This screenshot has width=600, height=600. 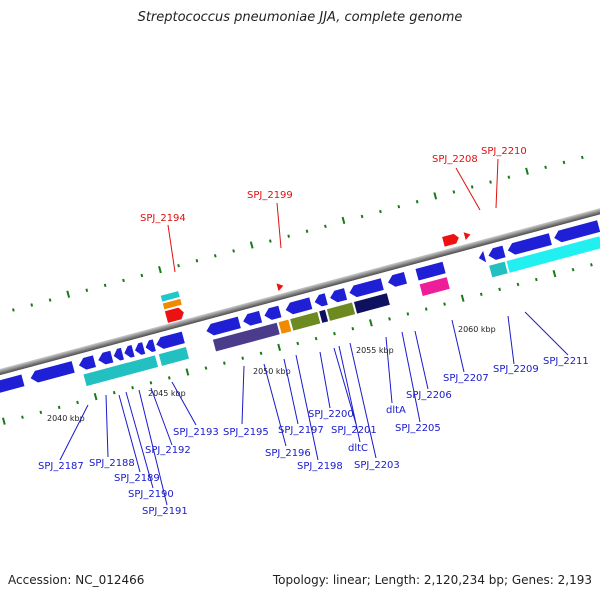 I want to click on gene-label: SPJ_2208, so click(x=455, y=159).